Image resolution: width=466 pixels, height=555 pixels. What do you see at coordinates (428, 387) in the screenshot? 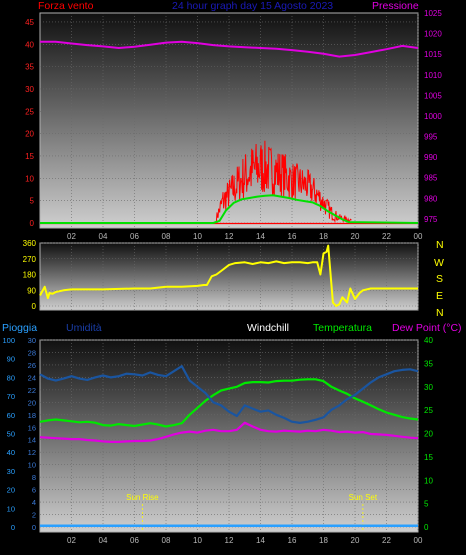
I see `temperature-tick-label: 30` at bounding box center [428, 387].